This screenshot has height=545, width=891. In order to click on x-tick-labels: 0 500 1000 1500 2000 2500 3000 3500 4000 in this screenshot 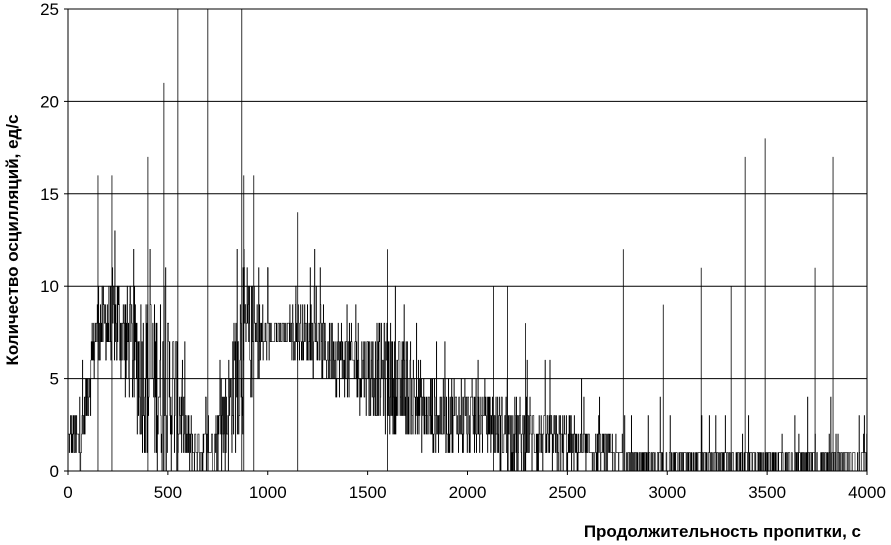, I will do `click(474, 486)`.